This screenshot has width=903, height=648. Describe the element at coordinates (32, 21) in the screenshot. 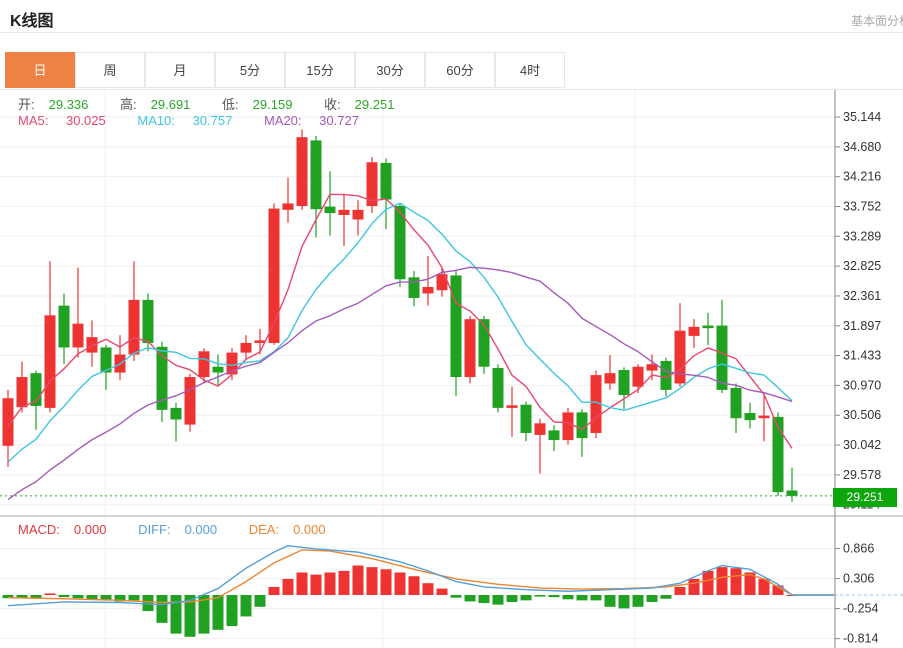

I see `page-title: K线图` at that location.